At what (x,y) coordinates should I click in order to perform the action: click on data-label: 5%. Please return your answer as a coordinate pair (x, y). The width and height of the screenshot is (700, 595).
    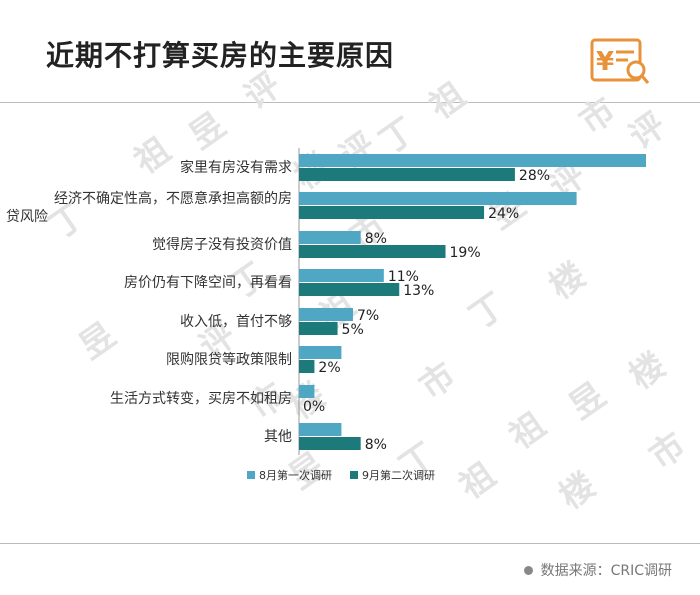
    Looking at the image, I should click on (353, 330).